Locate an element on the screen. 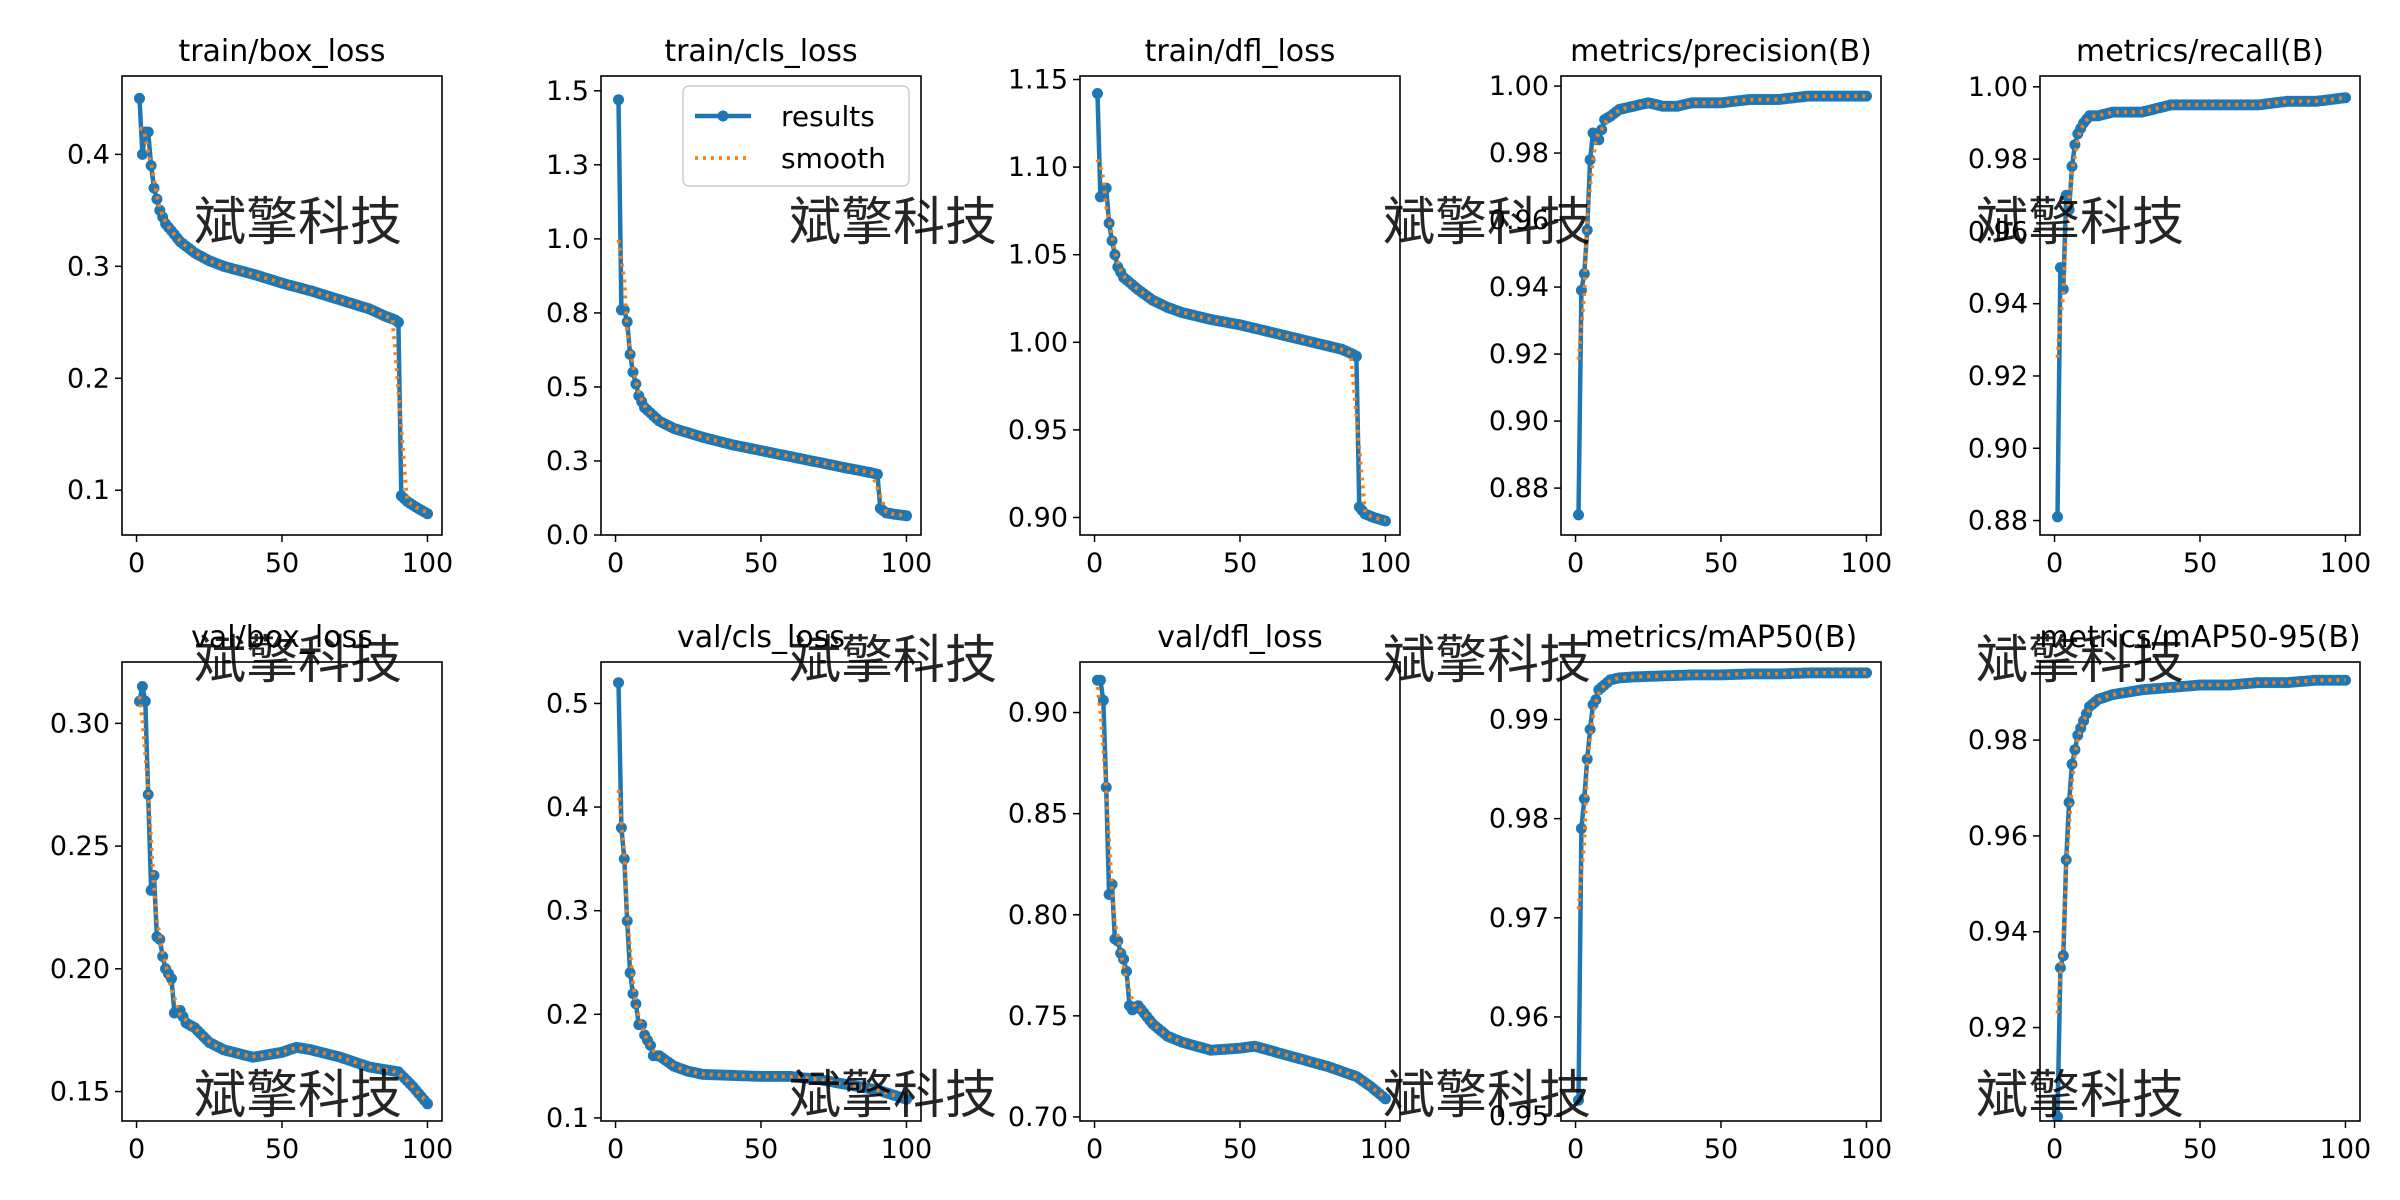  y-tick-label: 1.3 is located at coordinates (567, 165).